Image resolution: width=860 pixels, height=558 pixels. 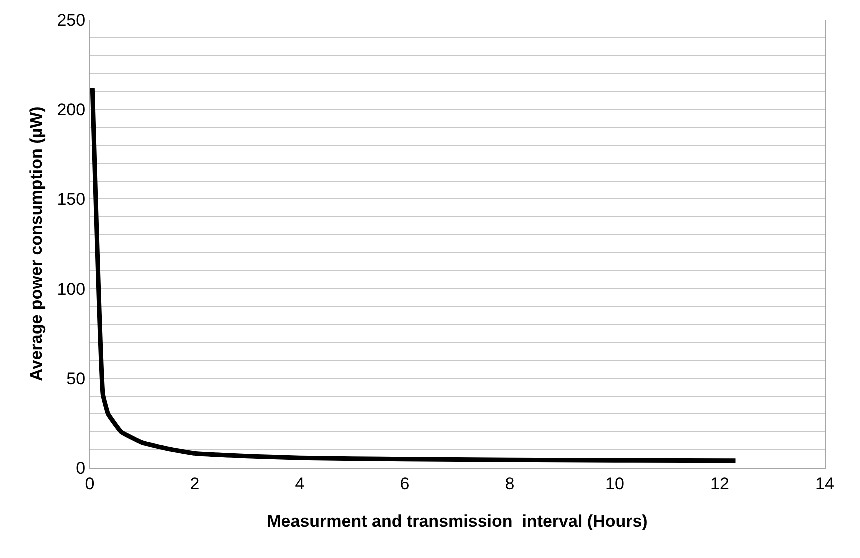 What do you see at coordinates (300, 484) in the screenshot?
I see `x-tick-label: 4` at bounding box center [300, 484].